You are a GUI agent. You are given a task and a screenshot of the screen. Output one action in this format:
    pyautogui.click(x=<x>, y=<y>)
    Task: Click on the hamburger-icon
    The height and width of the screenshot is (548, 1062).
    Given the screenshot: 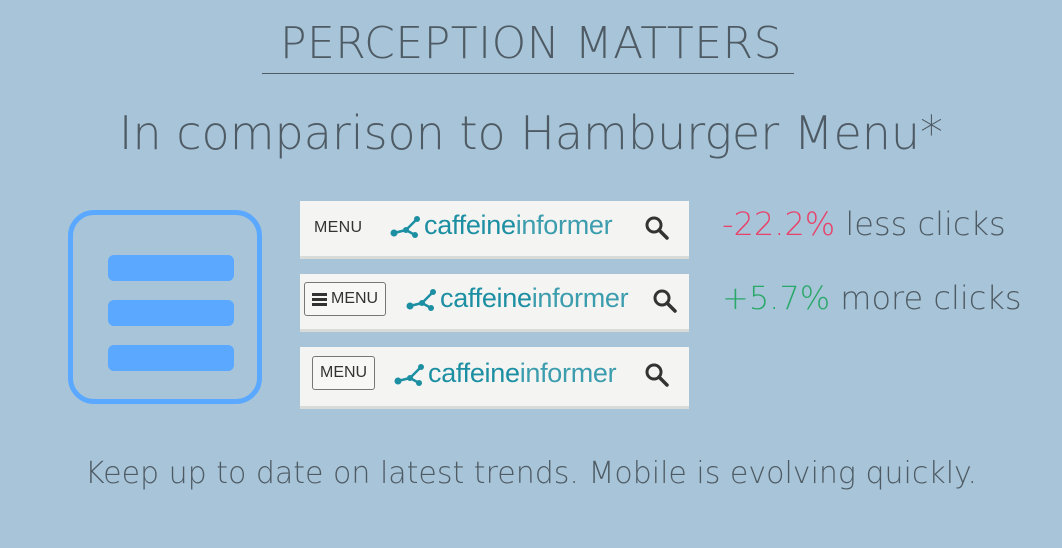 What is the action you would take?
    pyautogui.click(x=165, y=307)
    